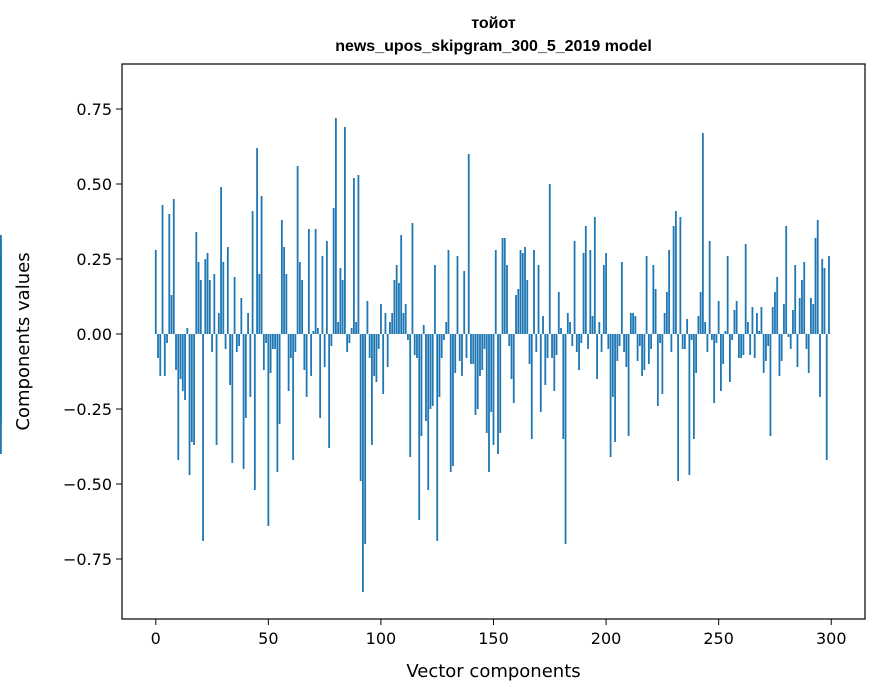 The image size is (880, 696). Describe the element at coordinates (94, 334) in the screenshot. I see `y-tick-label: 0.00` at that location.